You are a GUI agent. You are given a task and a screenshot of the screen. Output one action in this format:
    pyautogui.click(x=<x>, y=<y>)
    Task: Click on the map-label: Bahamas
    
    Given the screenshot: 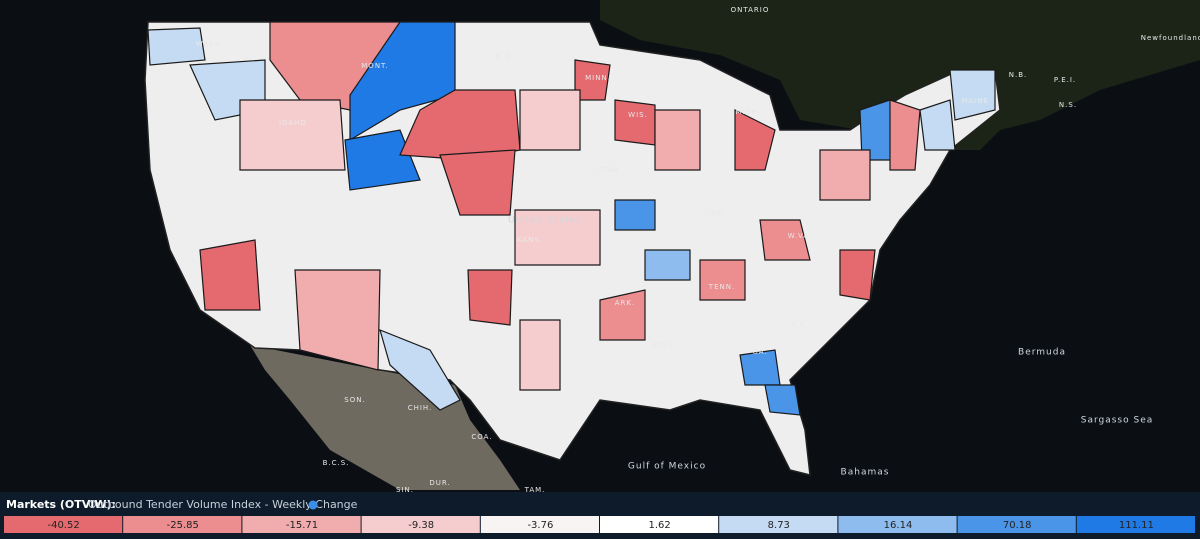 What is the action you would take?
    pyautogui.click(x=865, y=473)
    